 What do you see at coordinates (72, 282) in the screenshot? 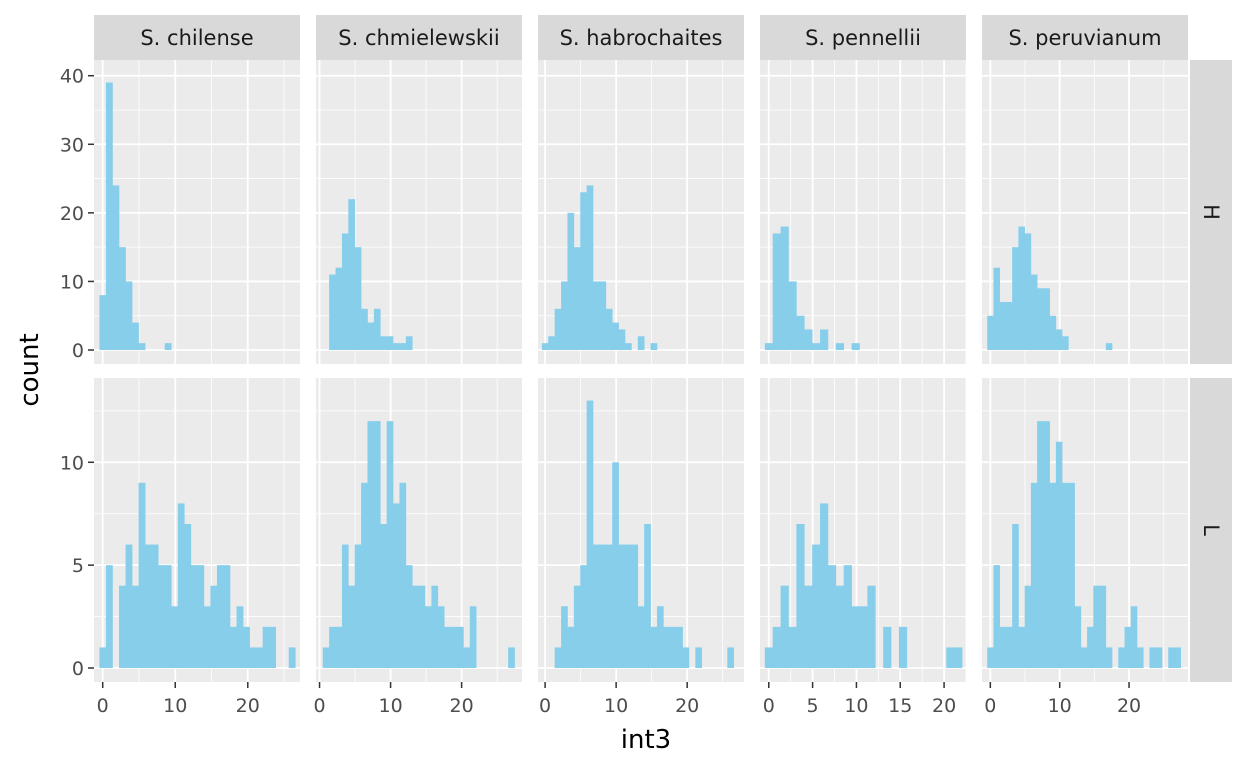
I see `y-tick-label: 10` at bounding box center [72, 282].